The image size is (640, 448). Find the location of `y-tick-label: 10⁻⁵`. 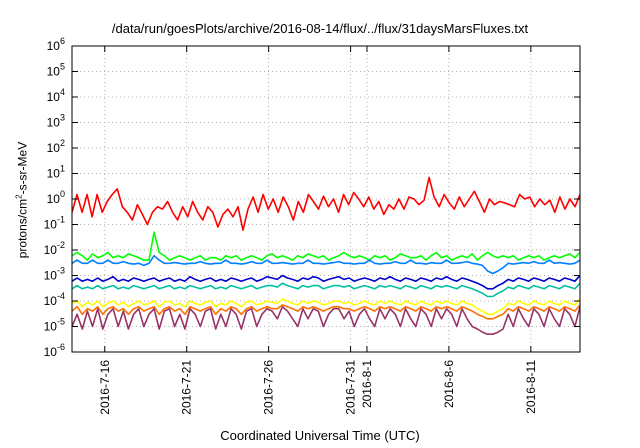

y-tick-label: 10⁻⁵ is located at coordinates (54, 325).